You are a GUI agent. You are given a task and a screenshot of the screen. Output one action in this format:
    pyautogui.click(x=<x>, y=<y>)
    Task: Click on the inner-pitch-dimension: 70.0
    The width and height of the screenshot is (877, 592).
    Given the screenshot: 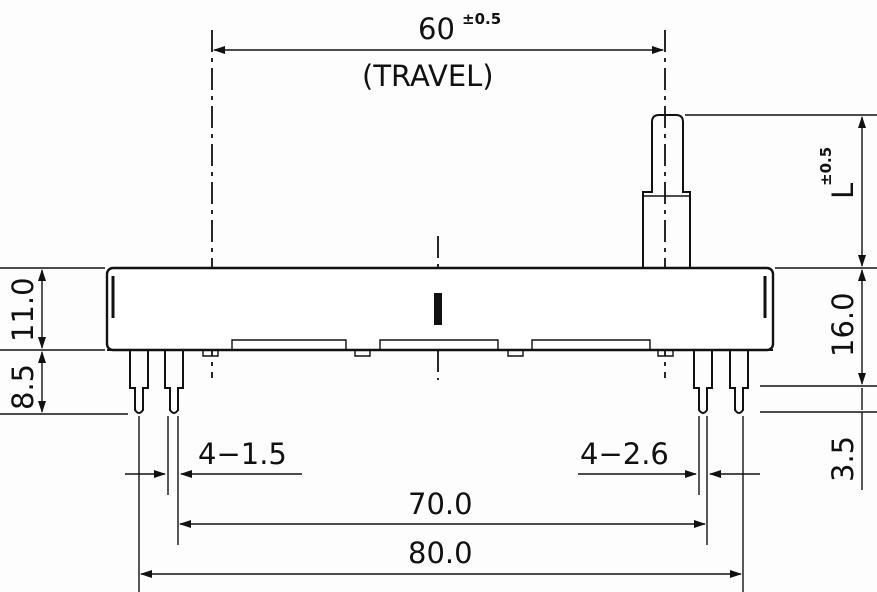 What is the action you would take?
    pyautogui.click(x=442, y=507)
    